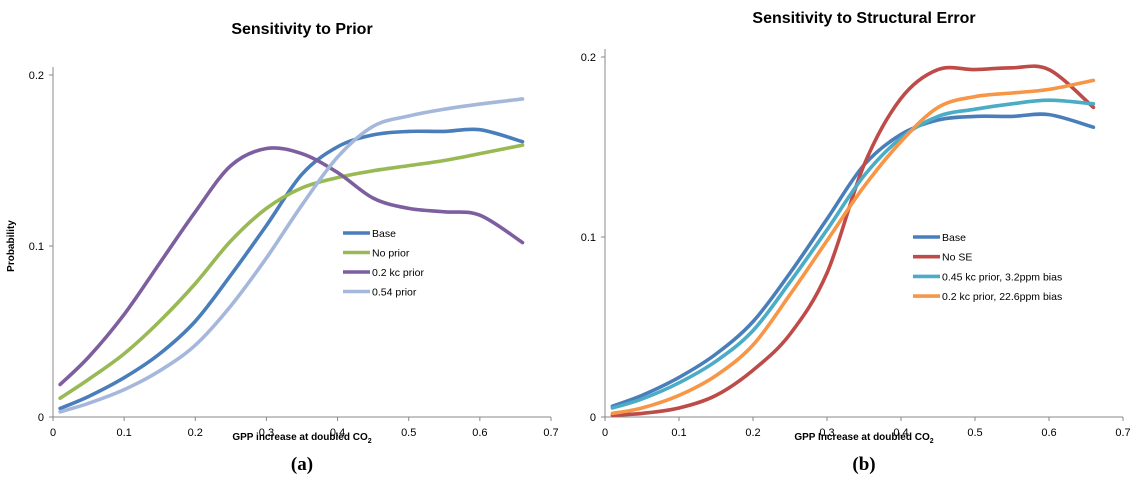 The width and height of the screenshot is (1131, 502). What do you see at coordinates (302, 464) in the screenshot?
I see `panel-label: (a)` at bounding box center [302, 464].